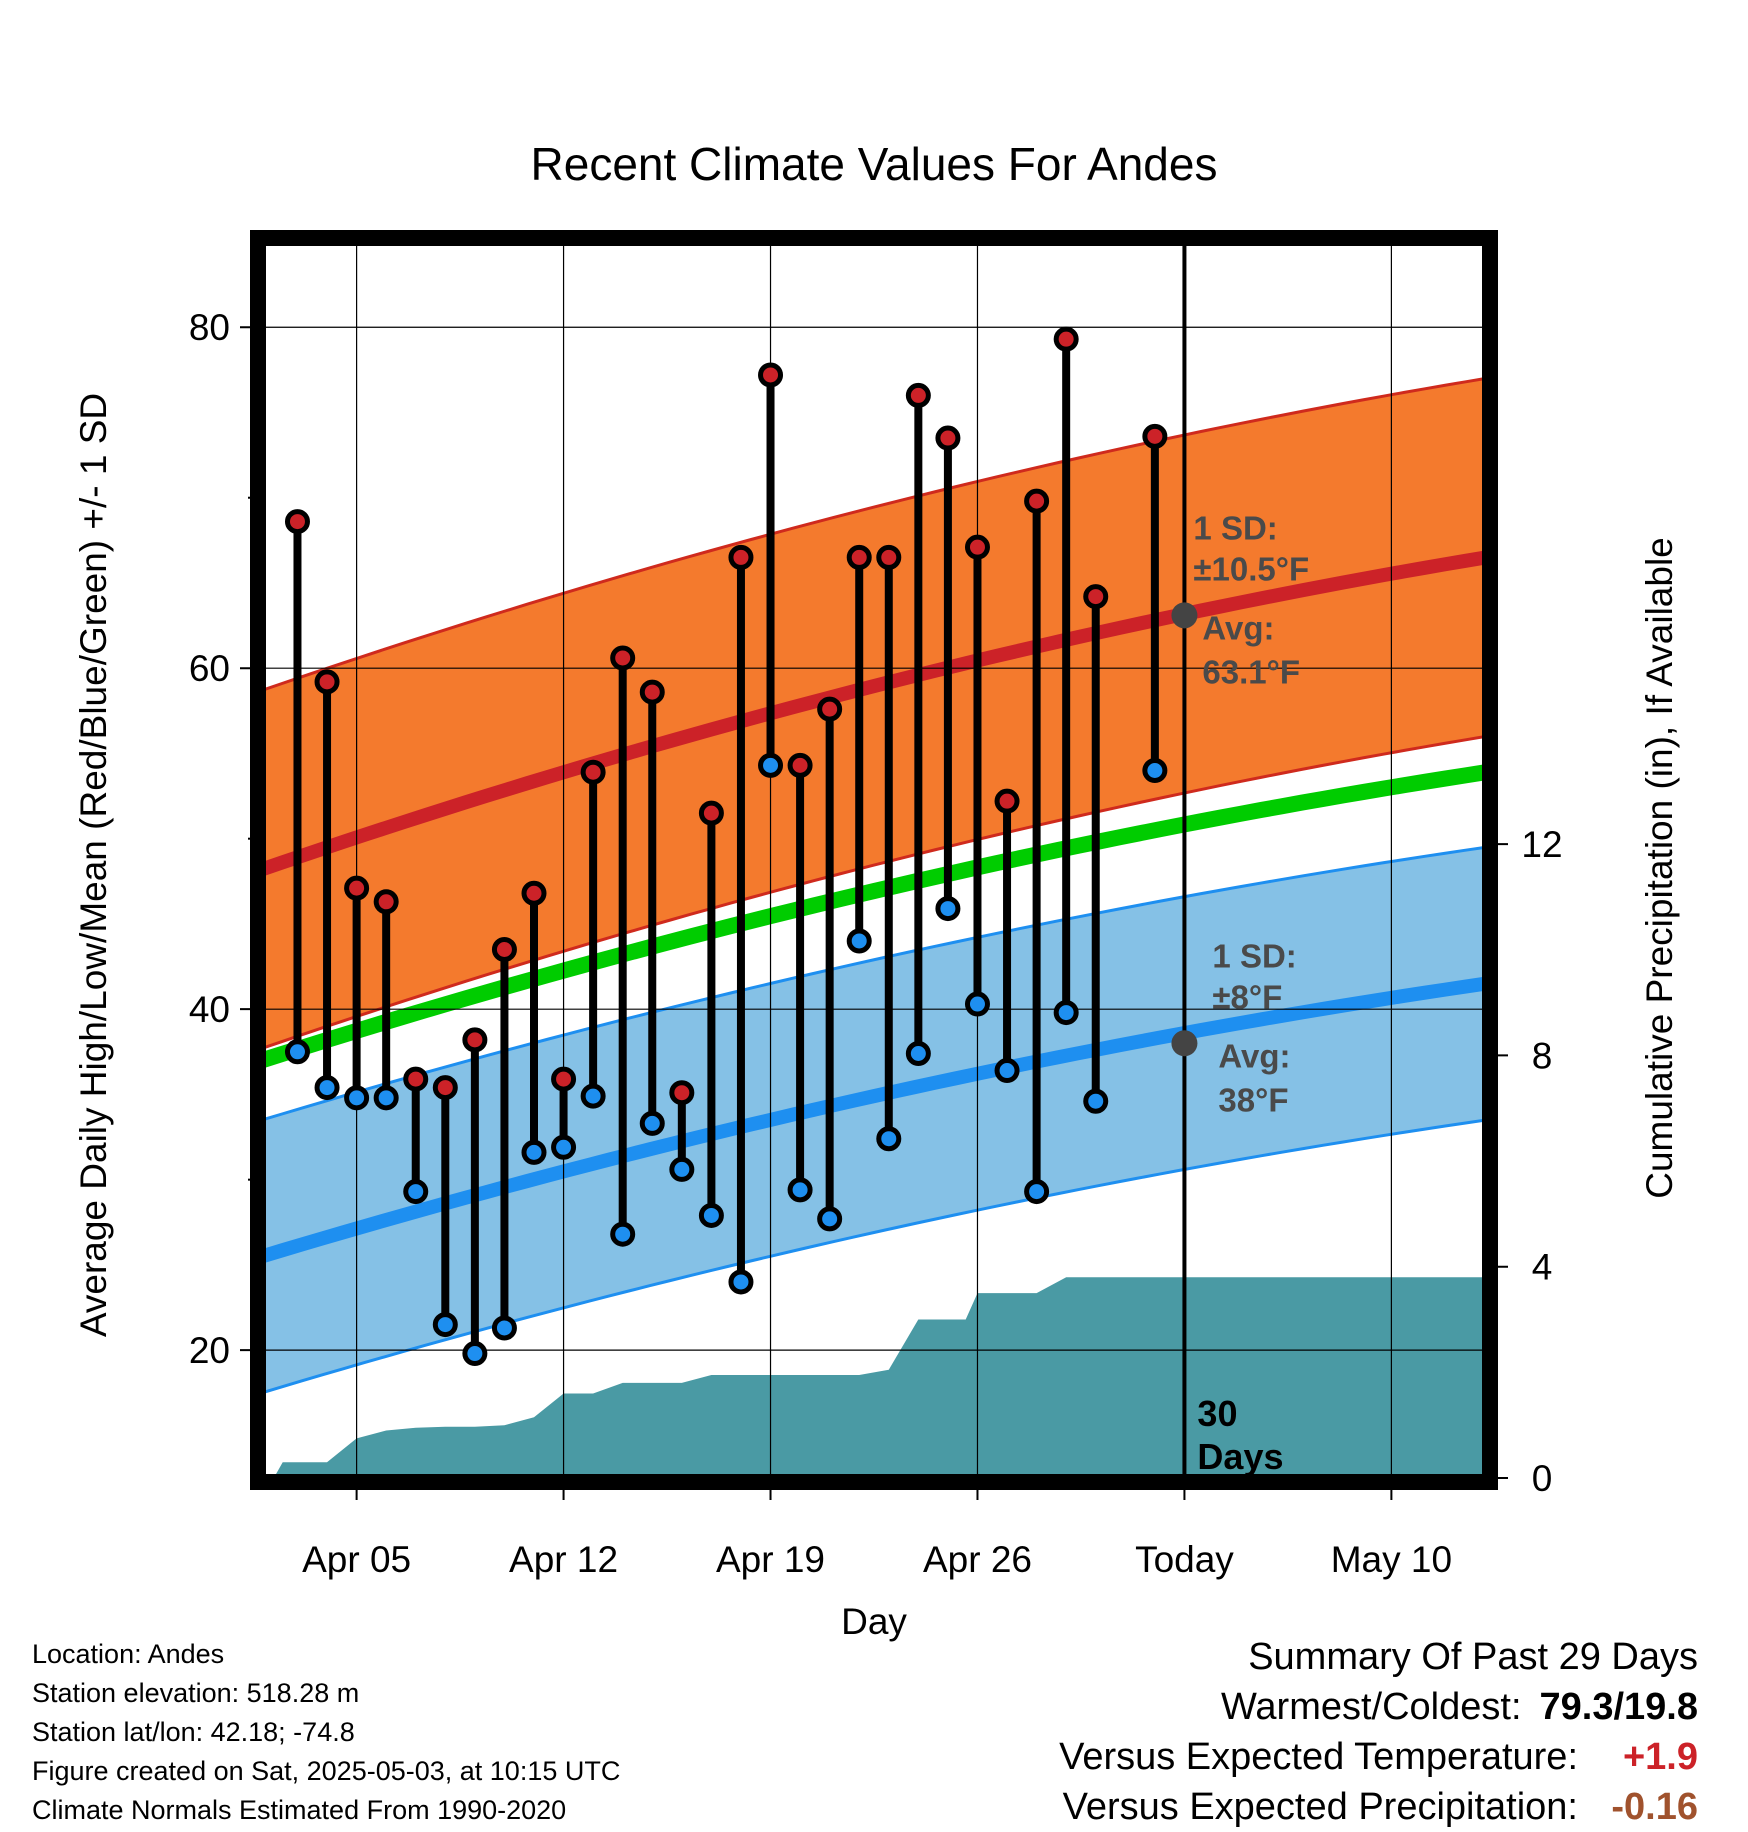 The image size is (1748, 1832). I want to click on avg-high-marker, so click(1184, 615).